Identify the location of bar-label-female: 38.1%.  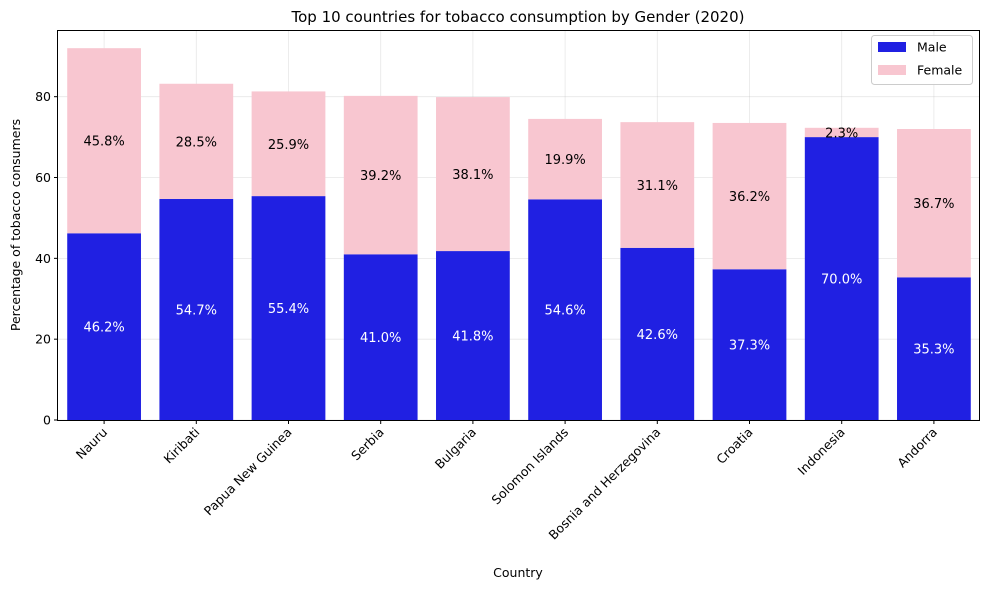
(472, 175).